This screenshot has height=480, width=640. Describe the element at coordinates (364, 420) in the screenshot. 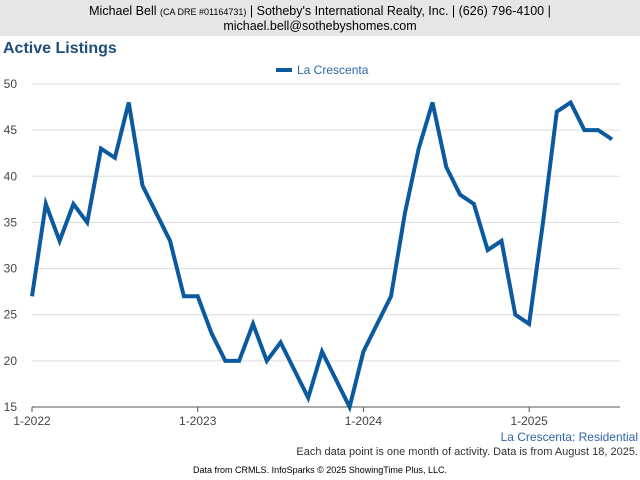

I see `x-tick-label: 1-2024` at that location.